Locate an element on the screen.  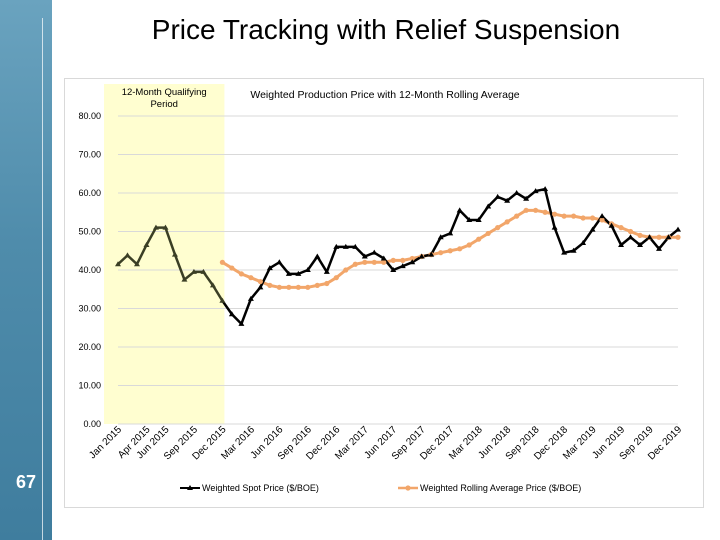
qualifying-period-label-line1: 12-Month Qualifying is located at coordinates (164, 92).